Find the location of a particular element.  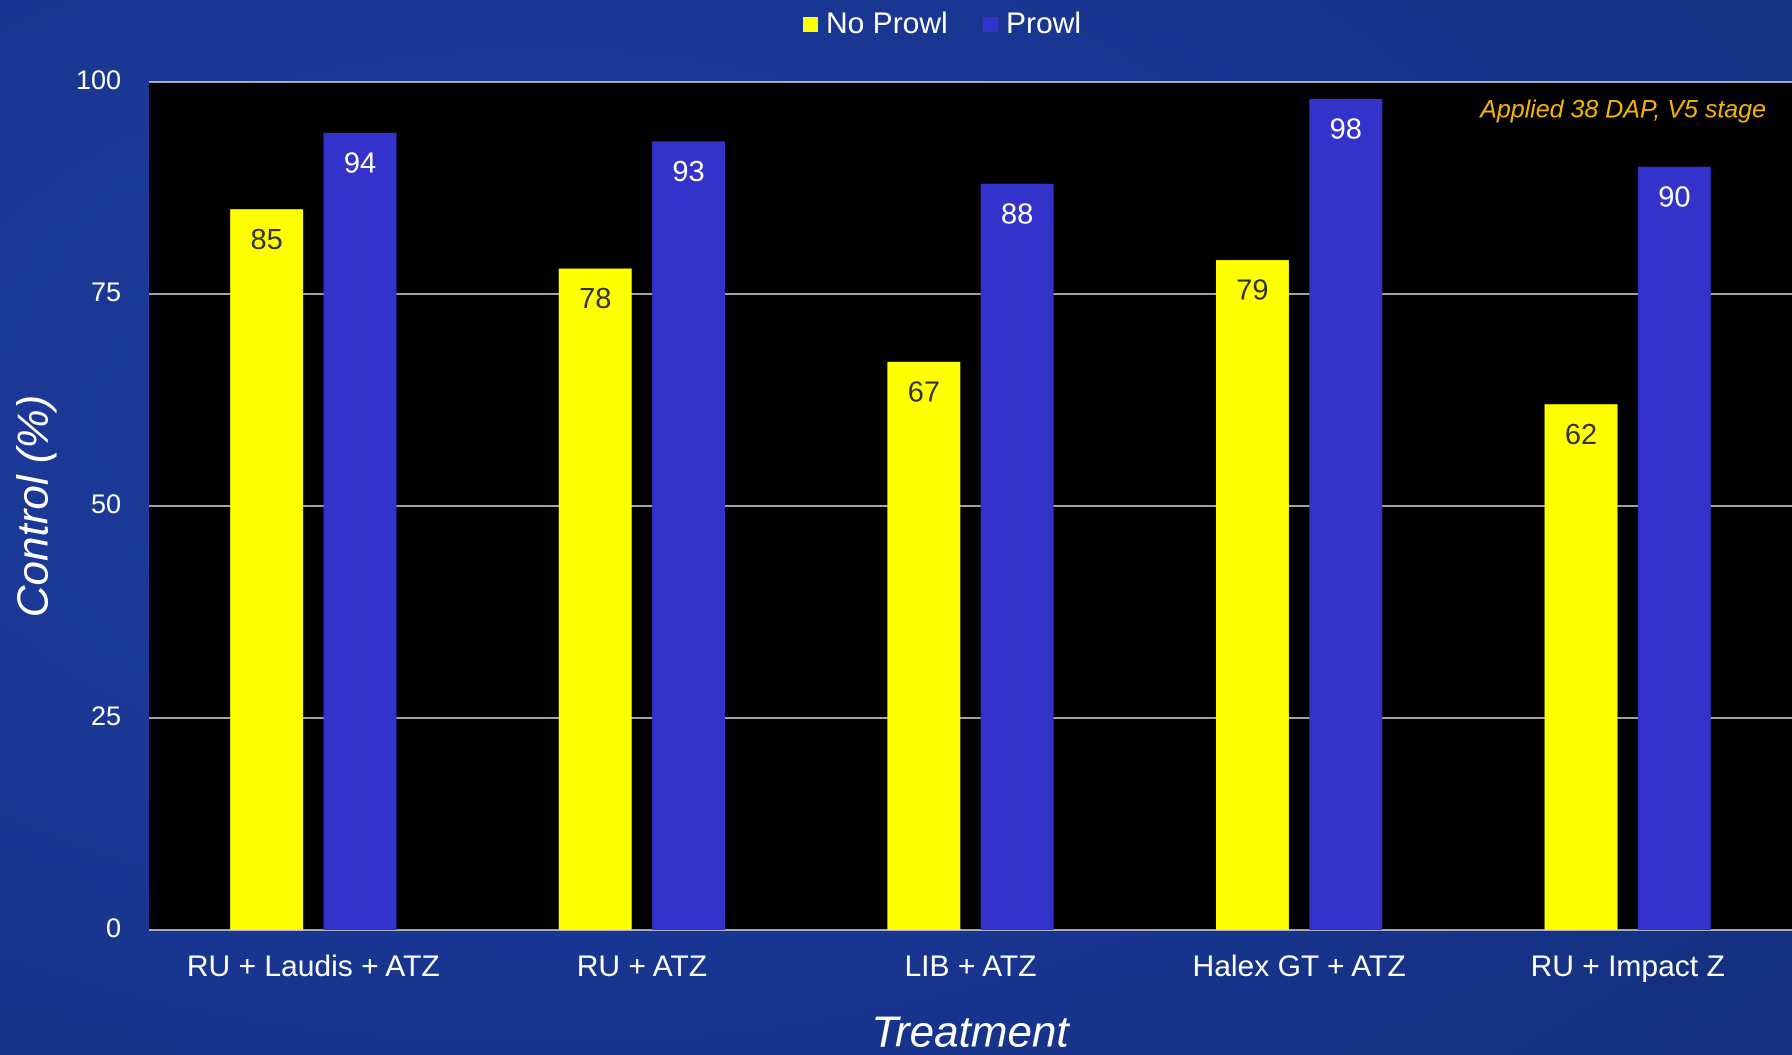

annotation: Applied 38 DAP, V5 stage is located at coordinates (1622, 110).